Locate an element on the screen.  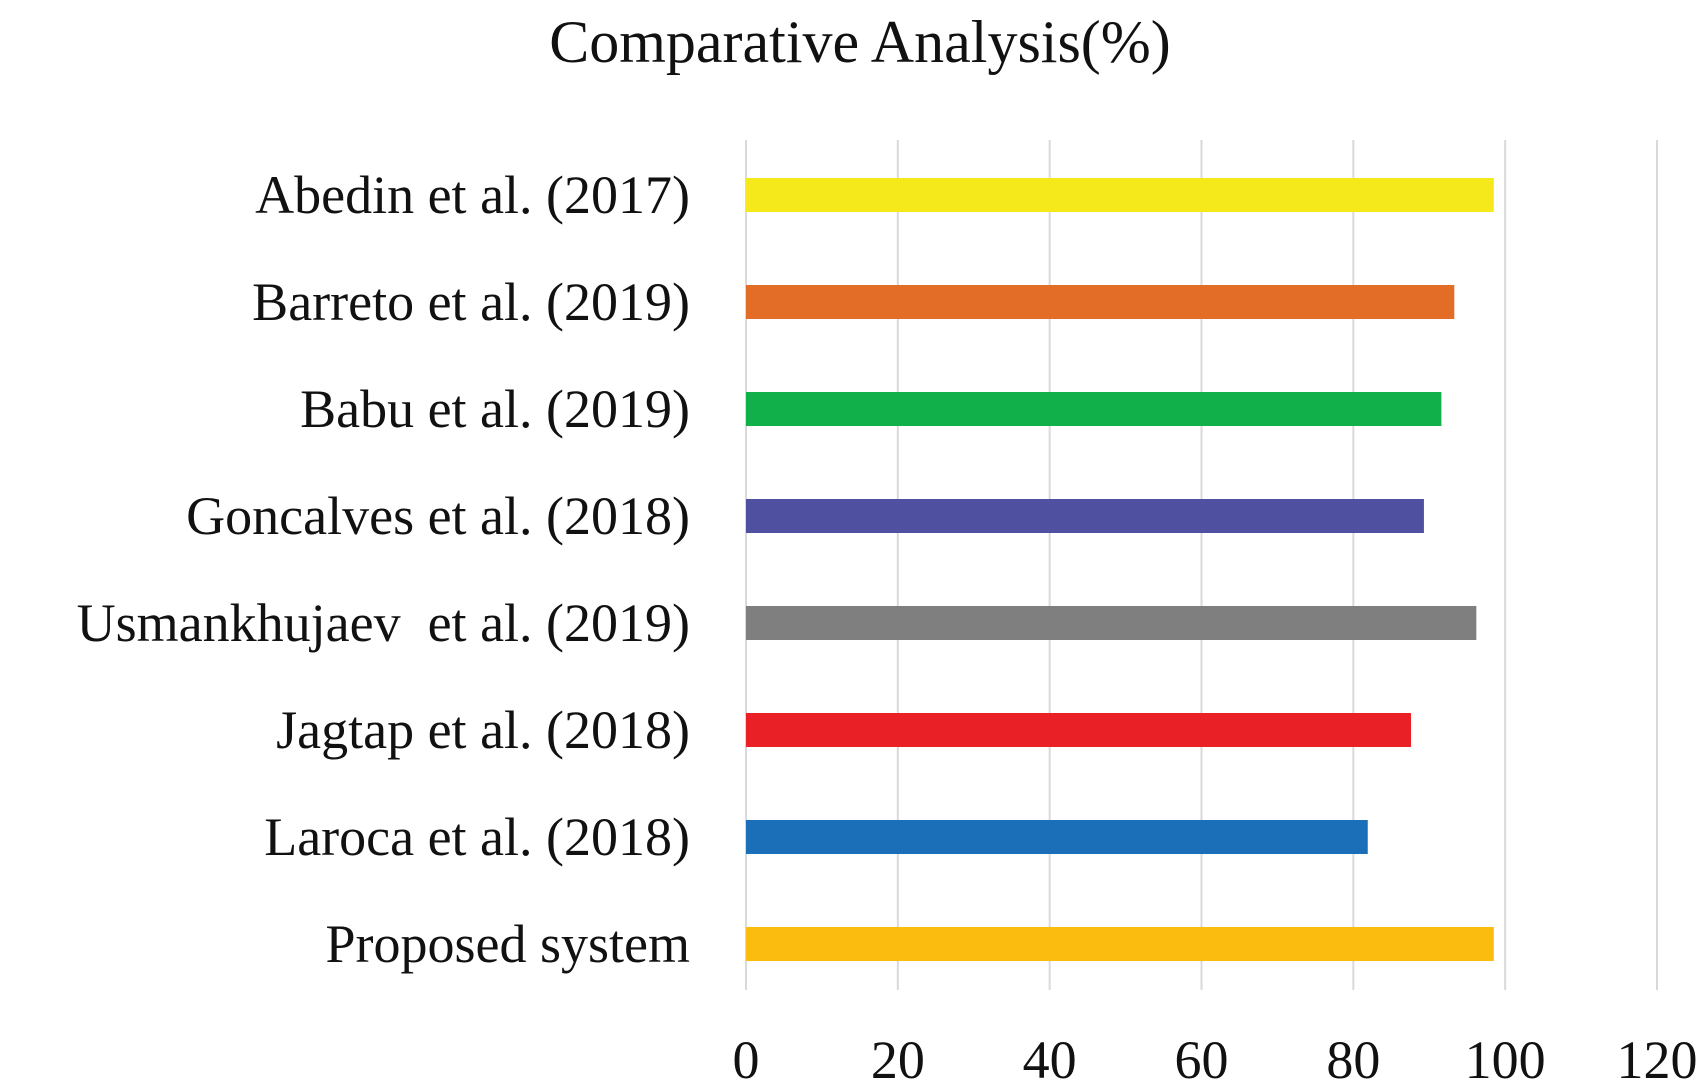
x-tick-label-80: 80 is located at coordinates (1353, 1059).